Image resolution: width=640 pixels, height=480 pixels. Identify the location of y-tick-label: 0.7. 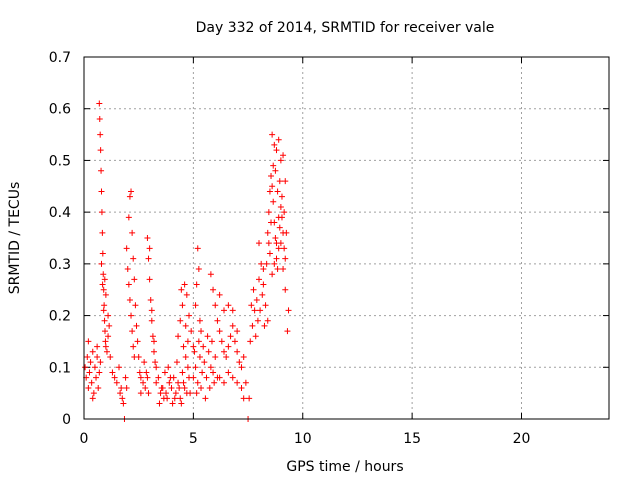
(60, 58).